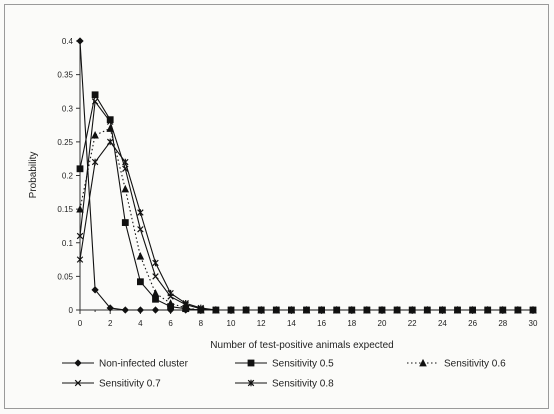  Describe the element at coordinates (71, 310) in the screenshot. I see `y-tick-label: 0` at that location.